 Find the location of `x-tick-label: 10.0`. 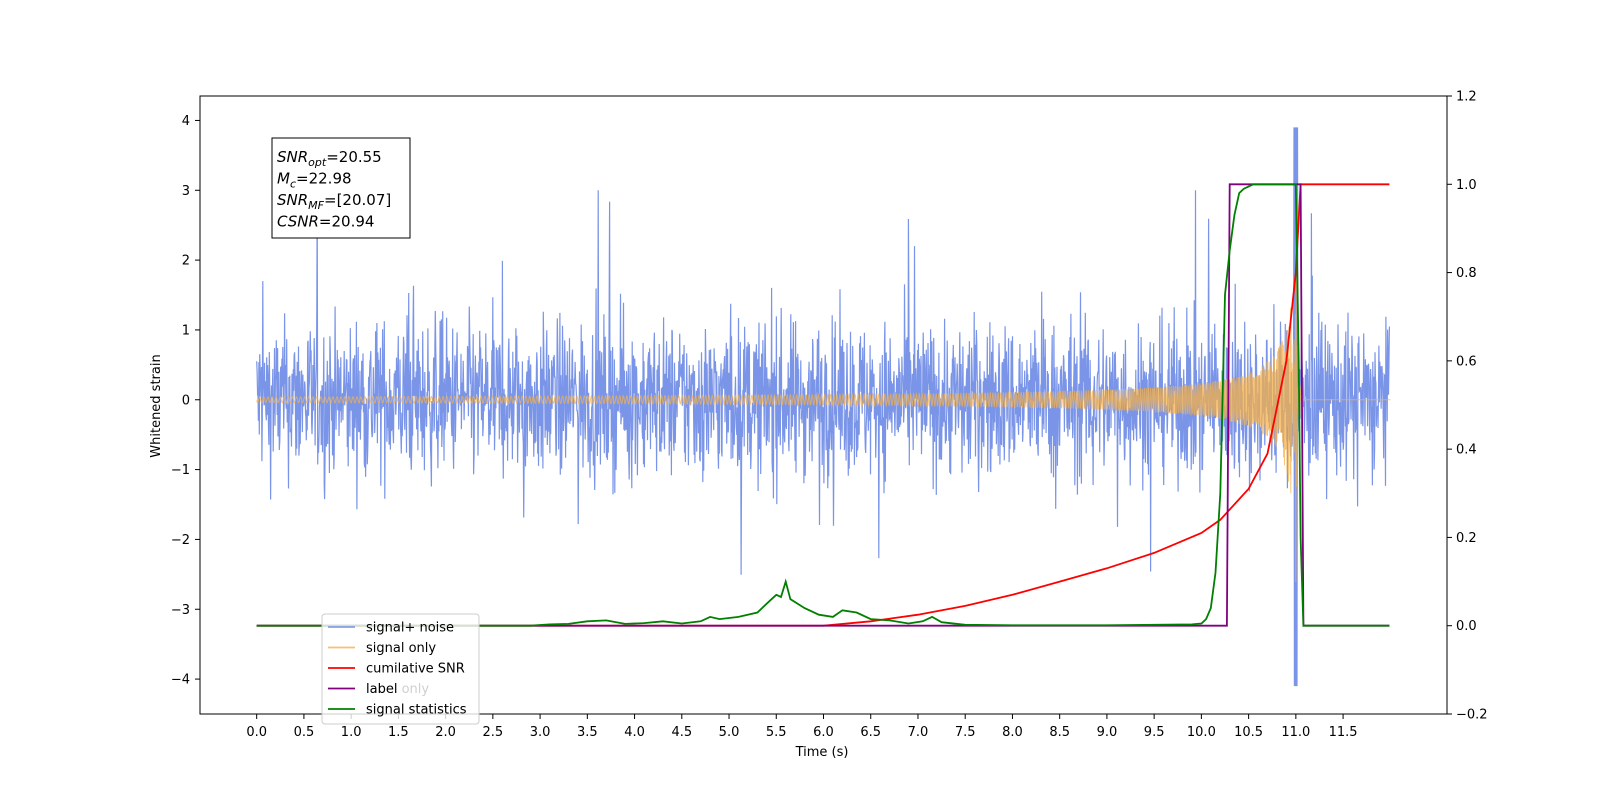

x-tick-label: 10.0 is located at coordinates (1201, 732).